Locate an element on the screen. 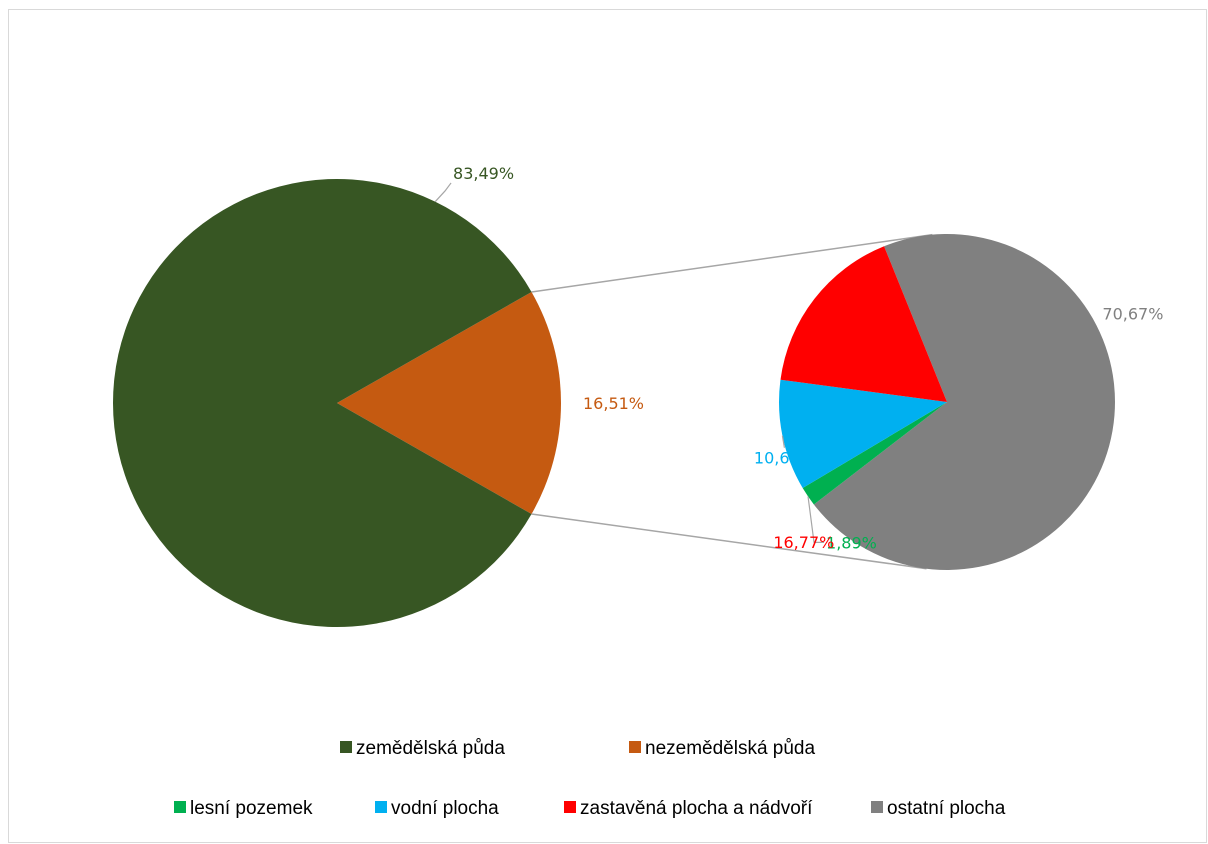 This screenshot has height=844, width=1208. leader-line-zemedelska-puda is located at coordinates (443, 192).